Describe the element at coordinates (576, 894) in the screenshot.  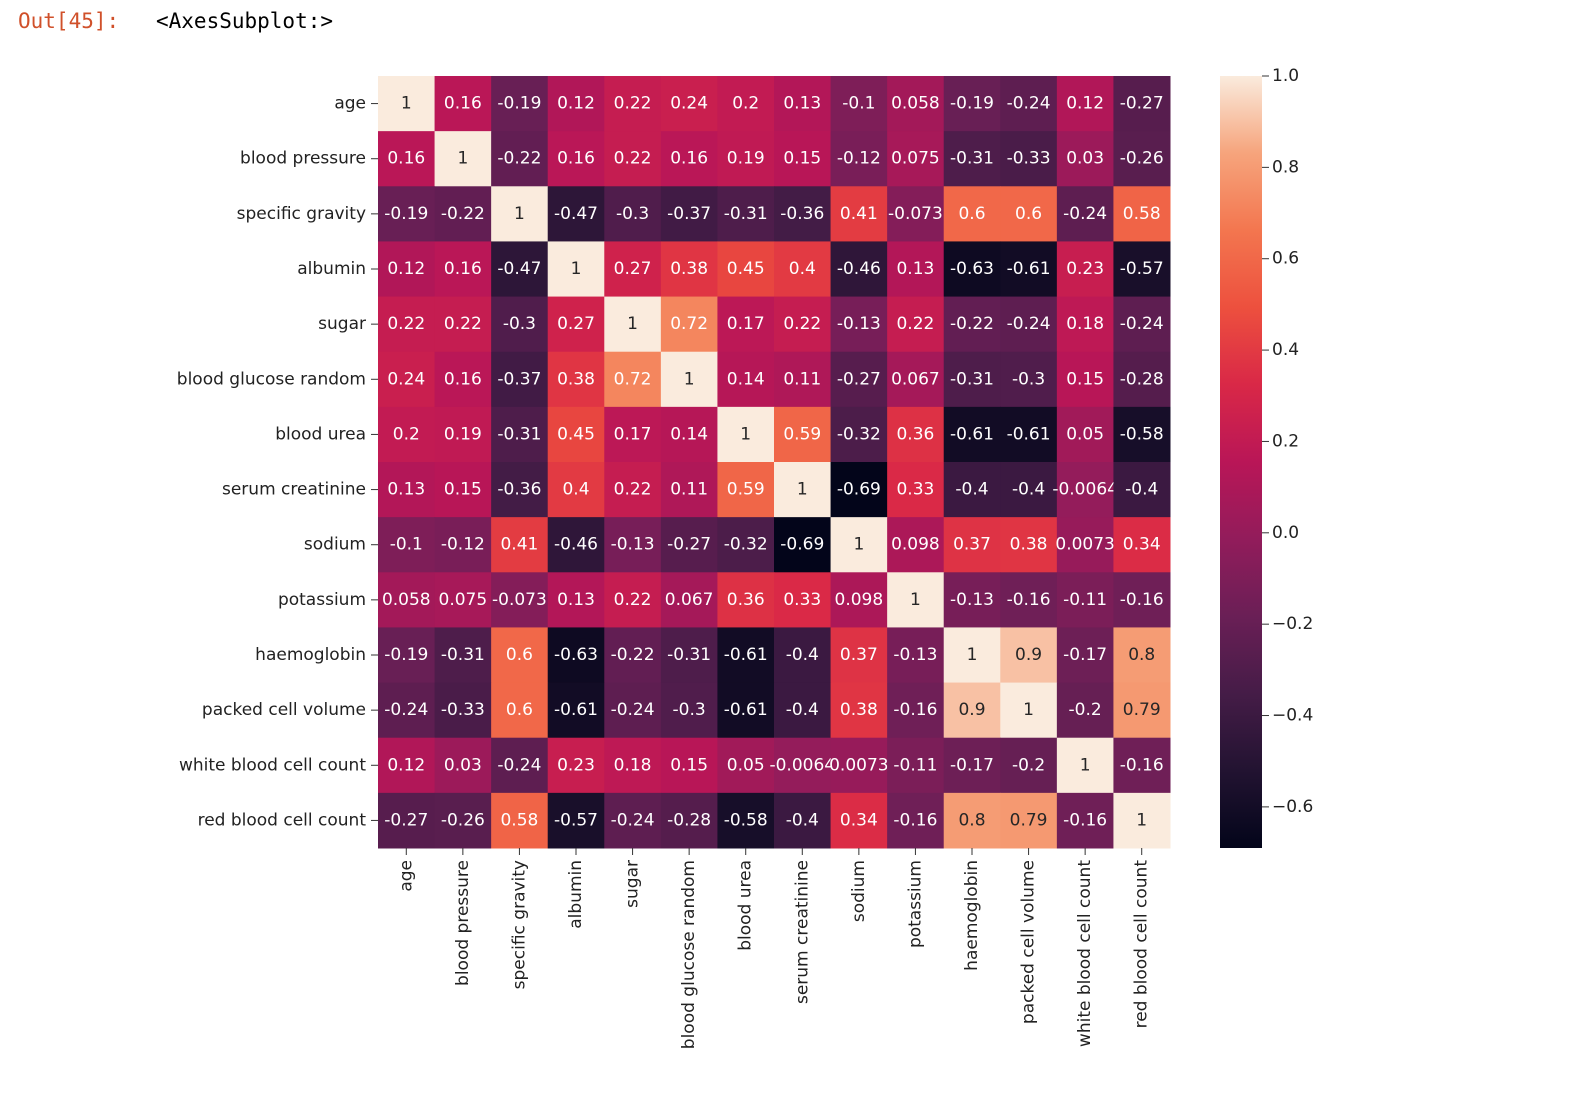
I see `x-tick-label: albumin` at that location.